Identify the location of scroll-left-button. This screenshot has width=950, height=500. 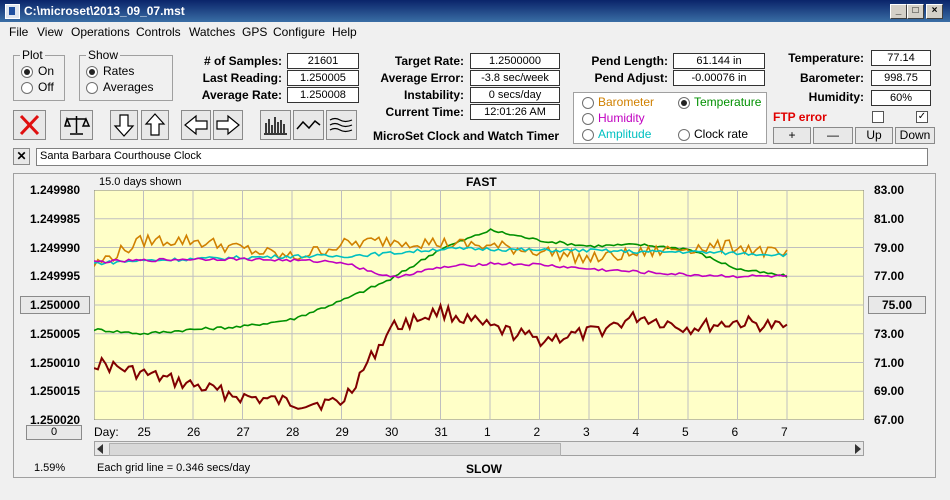
(196, 125).